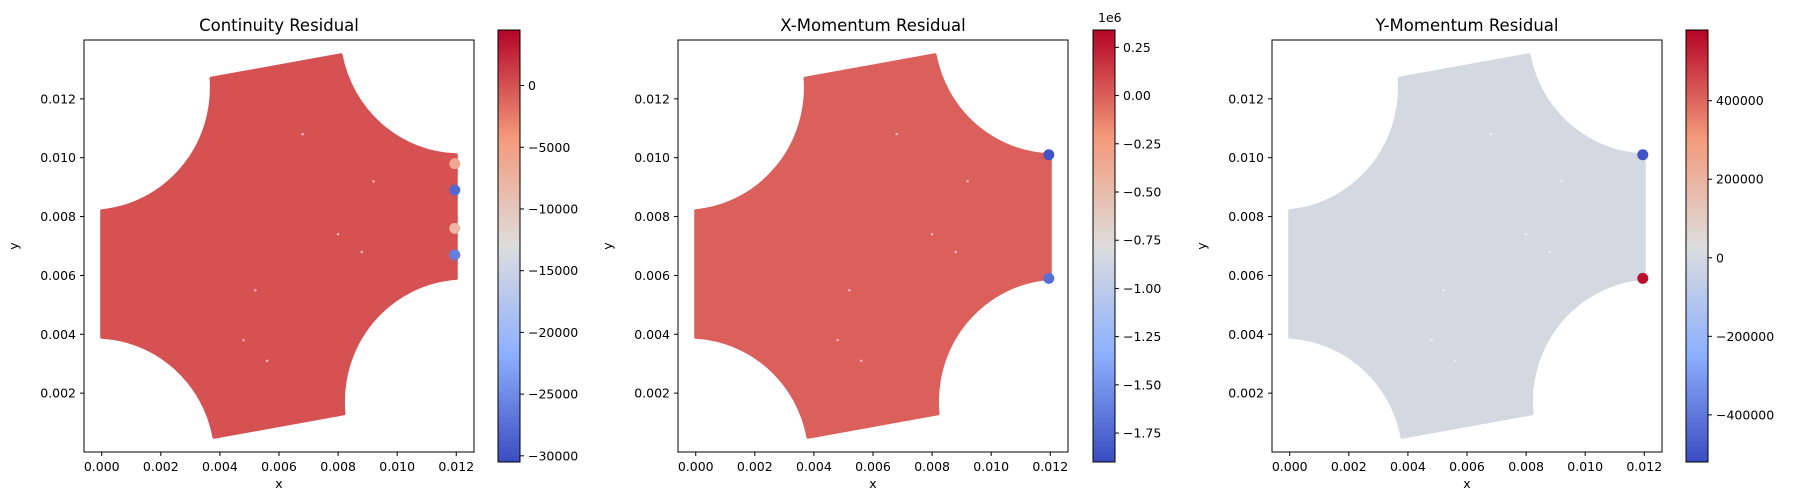  What do you see at coordinates (279, 25) in the screenshot?
I see `chart-title: Continuity Residual` at bounding box center [279, 25].